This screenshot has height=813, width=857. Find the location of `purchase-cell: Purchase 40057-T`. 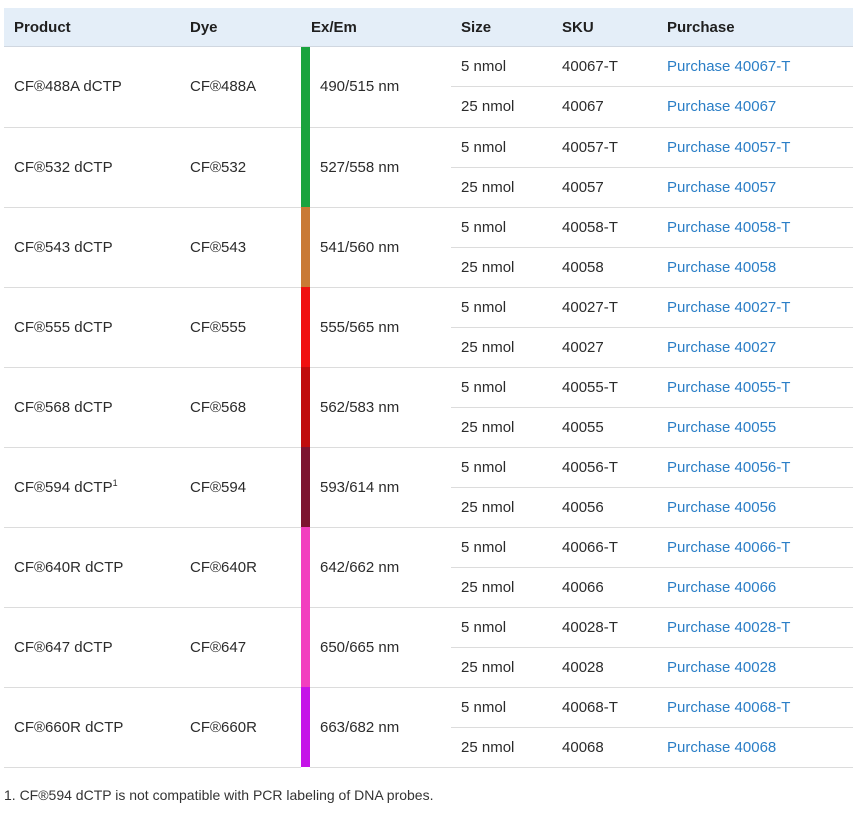

purchase-cell: Purchase 40057-T is located at coordinates (755, 147).